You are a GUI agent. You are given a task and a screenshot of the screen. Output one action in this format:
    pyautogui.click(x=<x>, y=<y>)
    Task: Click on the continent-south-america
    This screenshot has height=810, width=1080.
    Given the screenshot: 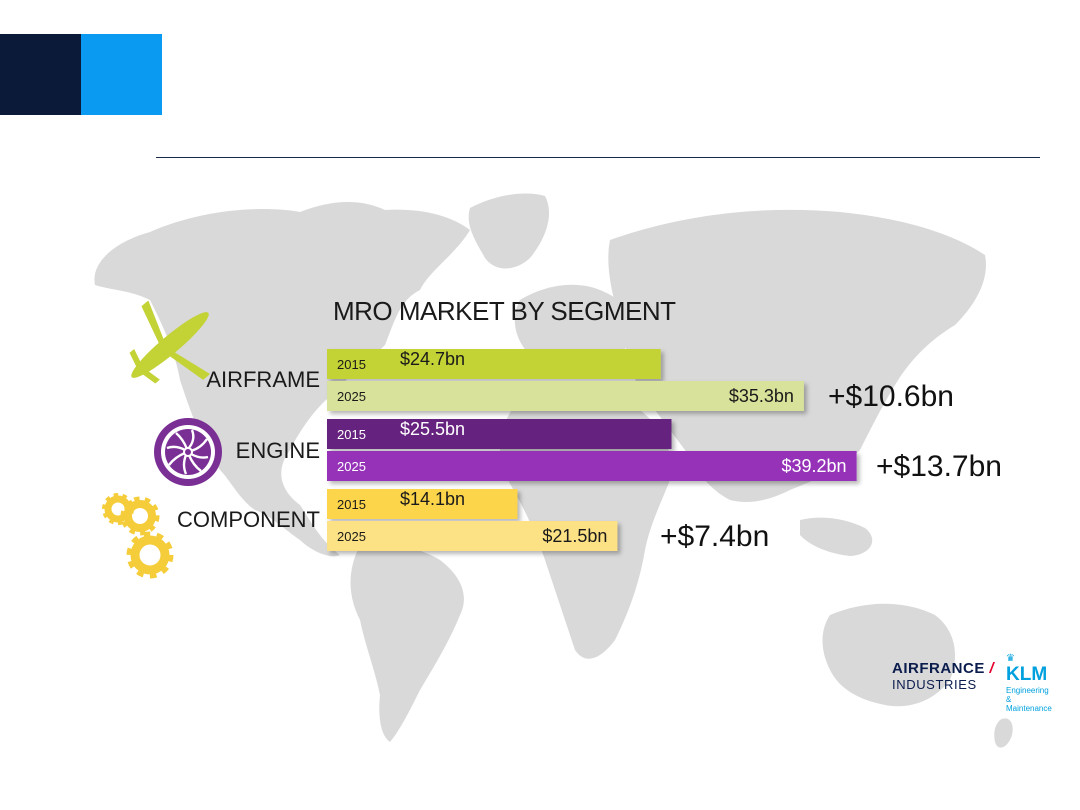 What is the action you would take?
    pyautogui.click(x=407, y=642)
    